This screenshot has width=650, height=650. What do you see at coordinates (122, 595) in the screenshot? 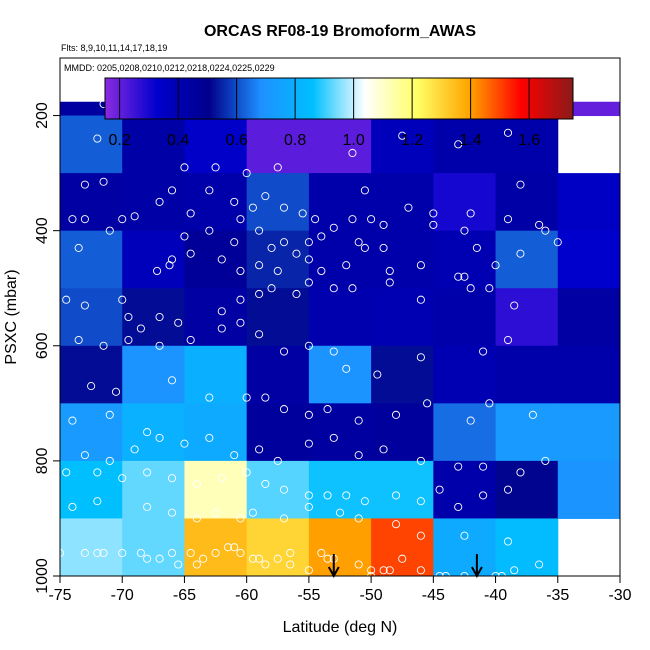
I see `x-tick-label: -70` at bounding box center [122, 595].